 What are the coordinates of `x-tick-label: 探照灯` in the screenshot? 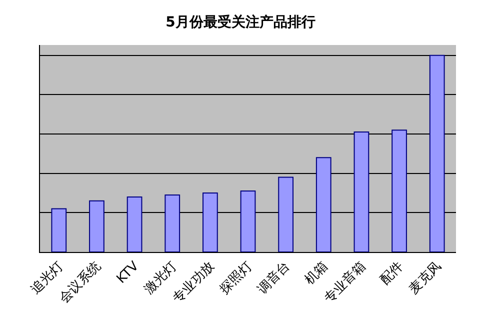 It's located at (236, 278).